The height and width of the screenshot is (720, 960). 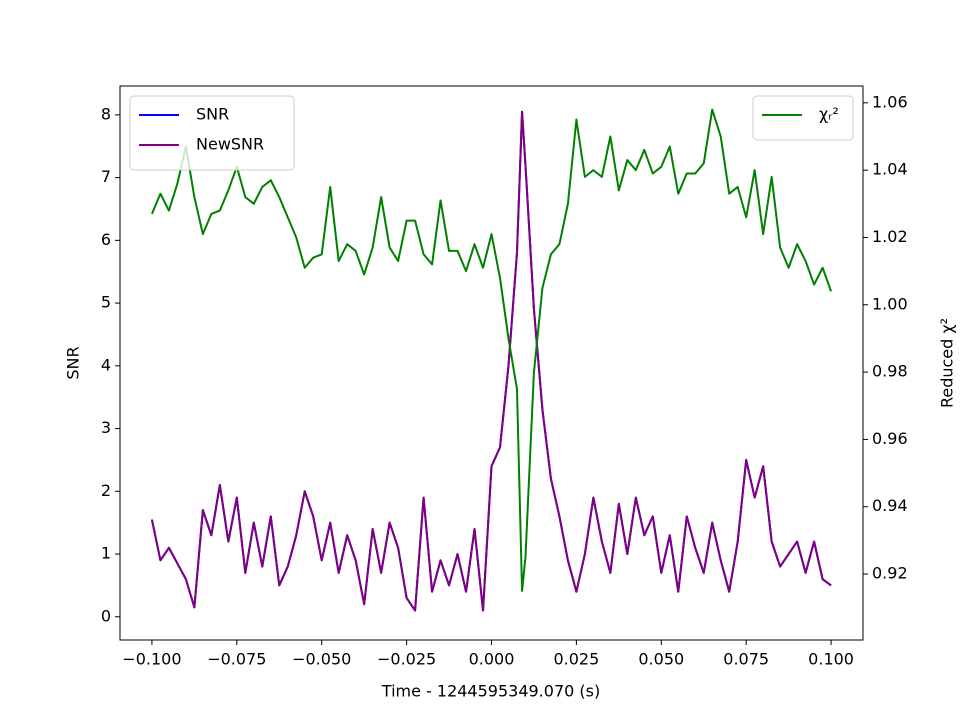 I want to click on y2-tick-label: 0.96, so click(x=890, y=438).